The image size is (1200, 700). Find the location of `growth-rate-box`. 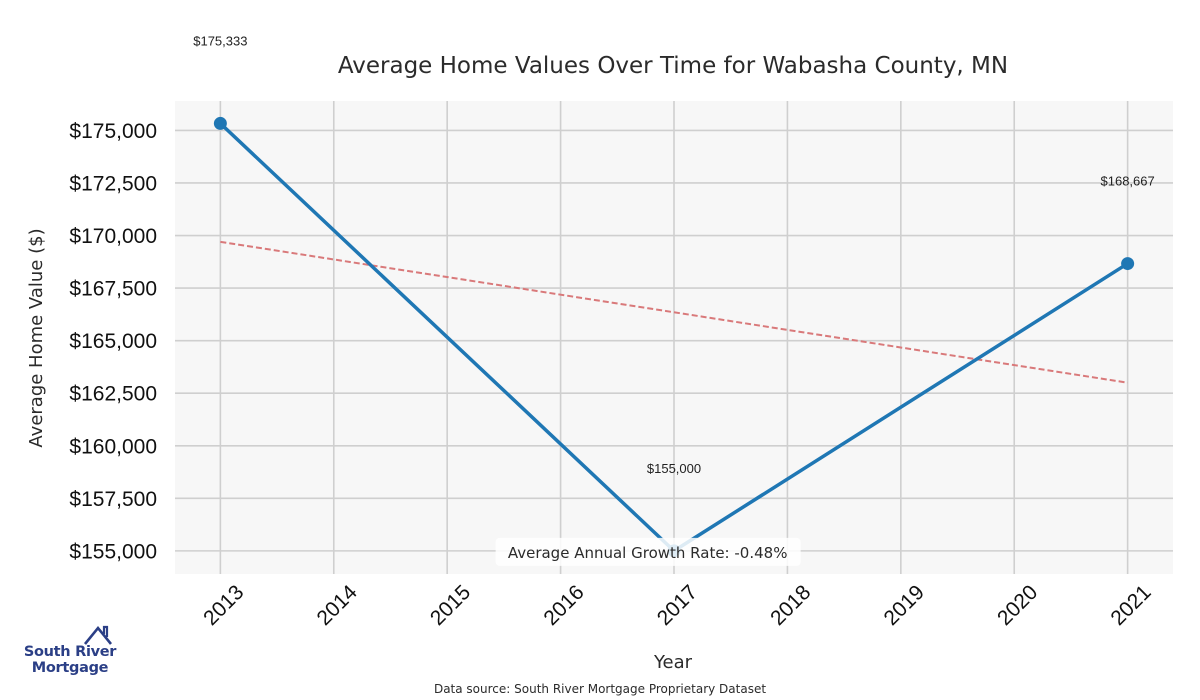

growth-rate-box is located at coordinates (648, 551).